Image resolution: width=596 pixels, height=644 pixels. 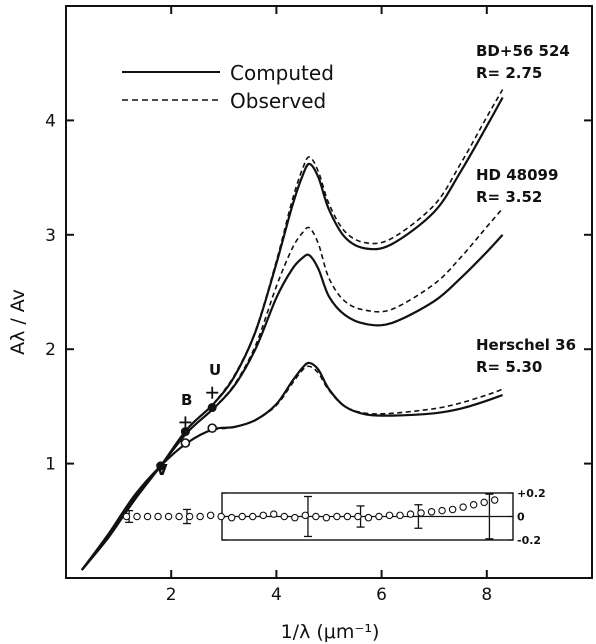 I want to click on x-tick-label: 6, so click(x=381, y=595).